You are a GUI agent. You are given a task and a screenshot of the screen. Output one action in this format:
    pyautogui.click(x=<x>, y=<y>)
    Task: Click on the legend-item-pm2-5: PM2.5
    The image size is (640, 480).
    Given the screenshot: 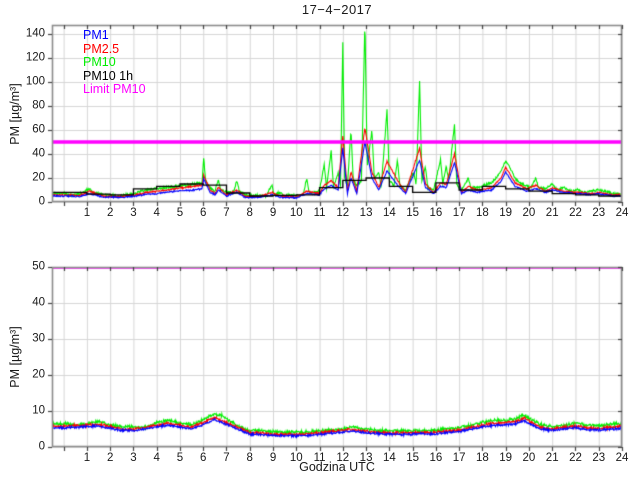 What is the action you would take?
    pyautogui.click(x=101, y=48)
    